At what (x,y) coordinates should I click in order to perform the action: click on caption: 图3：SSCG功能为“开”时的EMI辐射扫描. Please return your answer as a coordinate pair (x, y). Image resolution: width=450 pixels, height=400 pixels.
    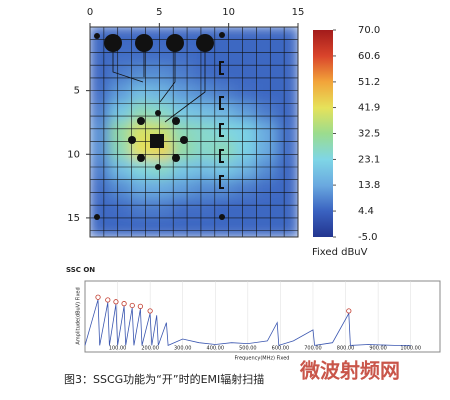
    Looking at the image, I should click on (164, 379).